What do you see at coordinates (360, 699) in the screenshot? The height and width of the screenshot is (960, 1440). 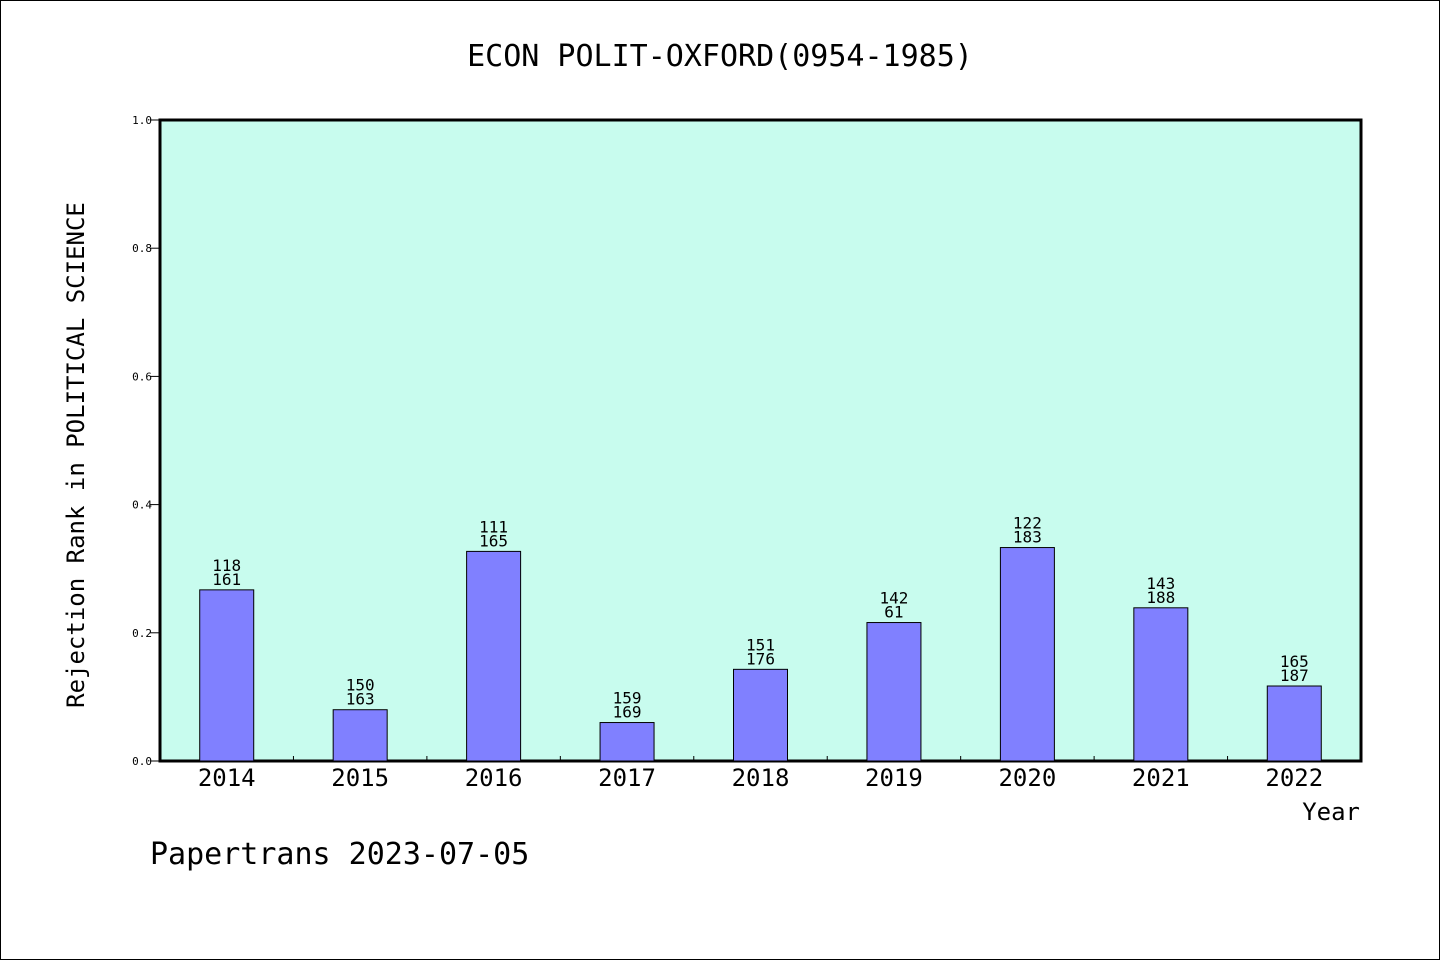 I see `bar-label-bottom: 163` at bounding box center [360, 699].